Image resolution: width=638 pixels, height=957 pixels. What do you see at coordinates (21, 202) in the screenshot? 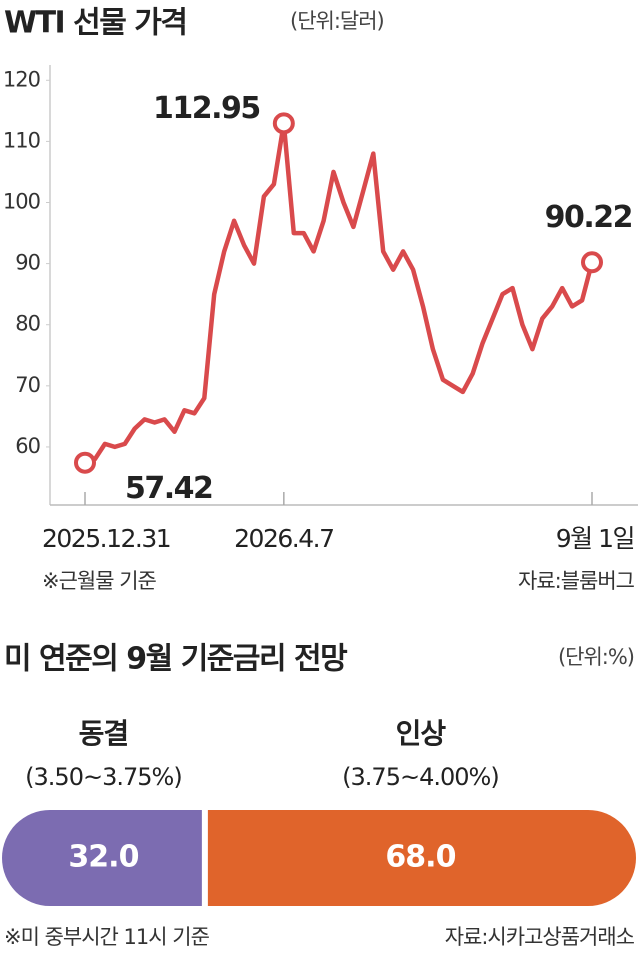
I see `y-tick-label: 100` at bounding box center [21, 202].